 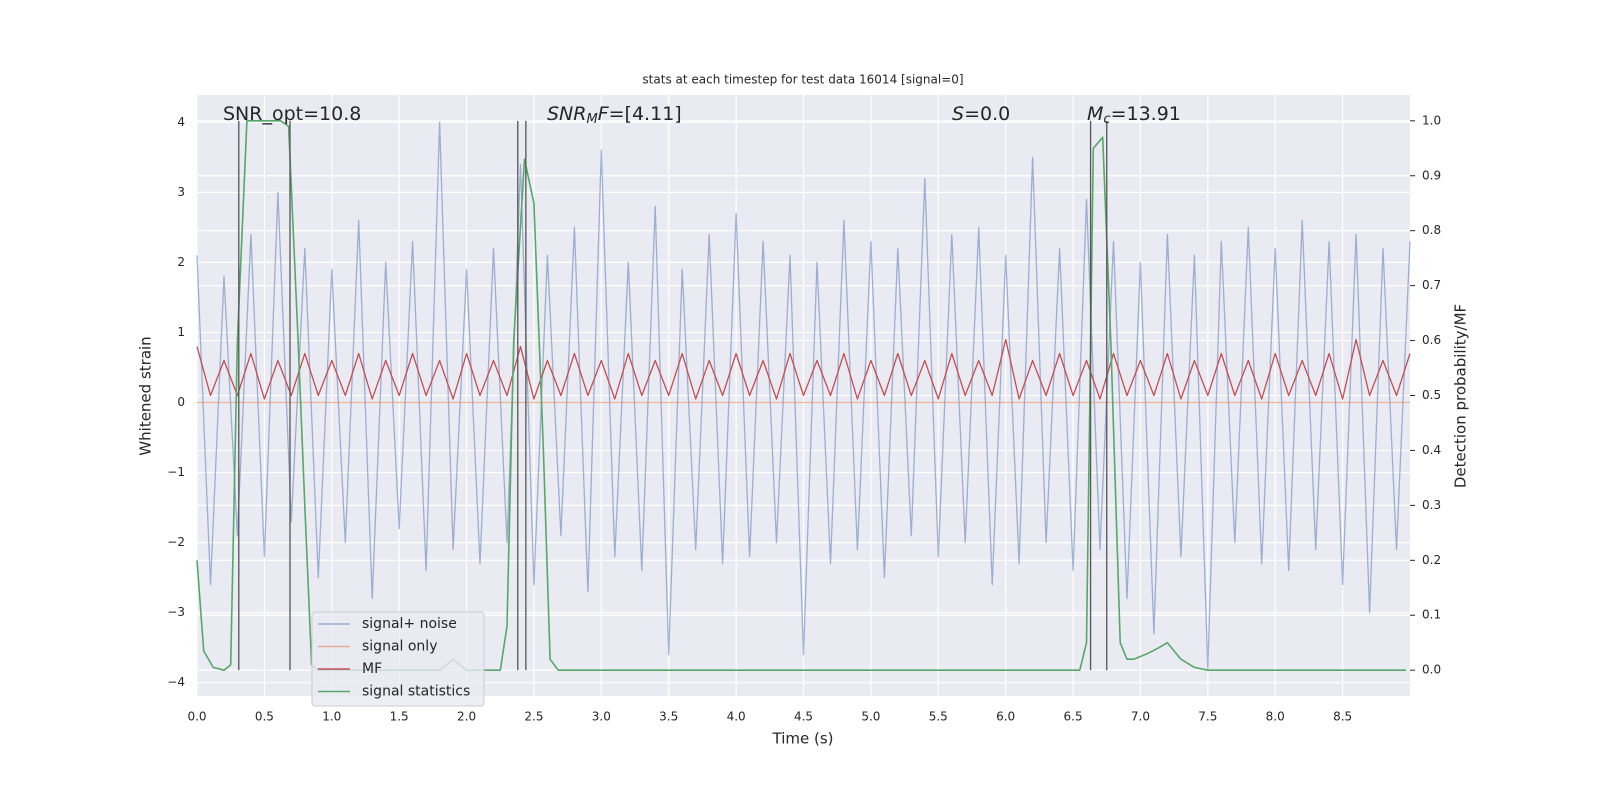 What do you see at coordinates (416, 692) in the screenshot?
I see `legend-label: signal statistics` at bounding box center [416, 692].